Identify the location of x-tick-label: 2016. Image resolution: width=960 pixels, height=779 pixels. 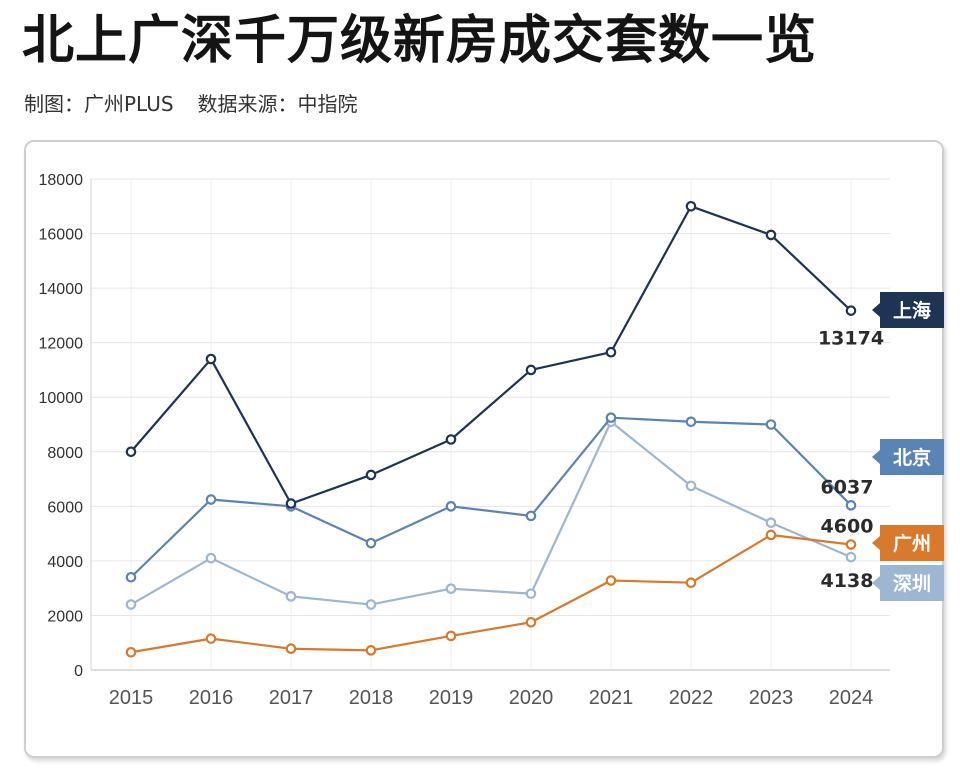
(211, 698).